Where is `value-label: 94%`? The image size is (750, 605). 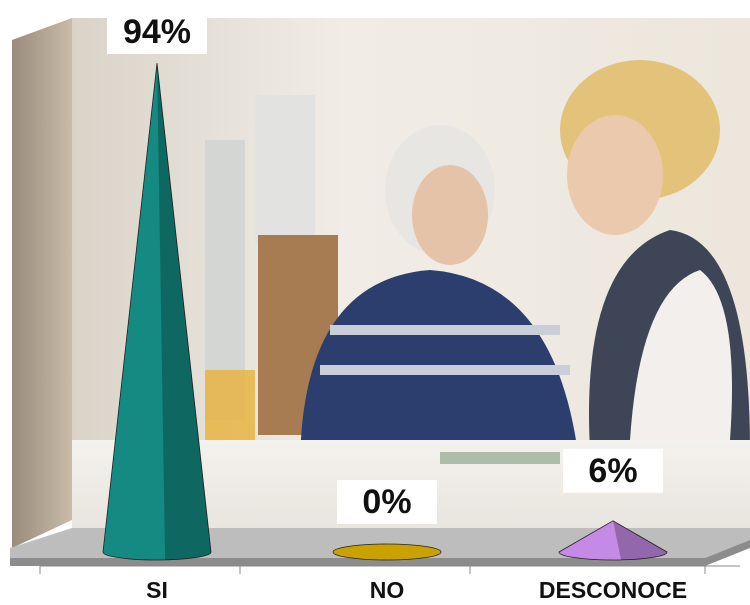
value-label: 94% is located at coordinates (157, 32).